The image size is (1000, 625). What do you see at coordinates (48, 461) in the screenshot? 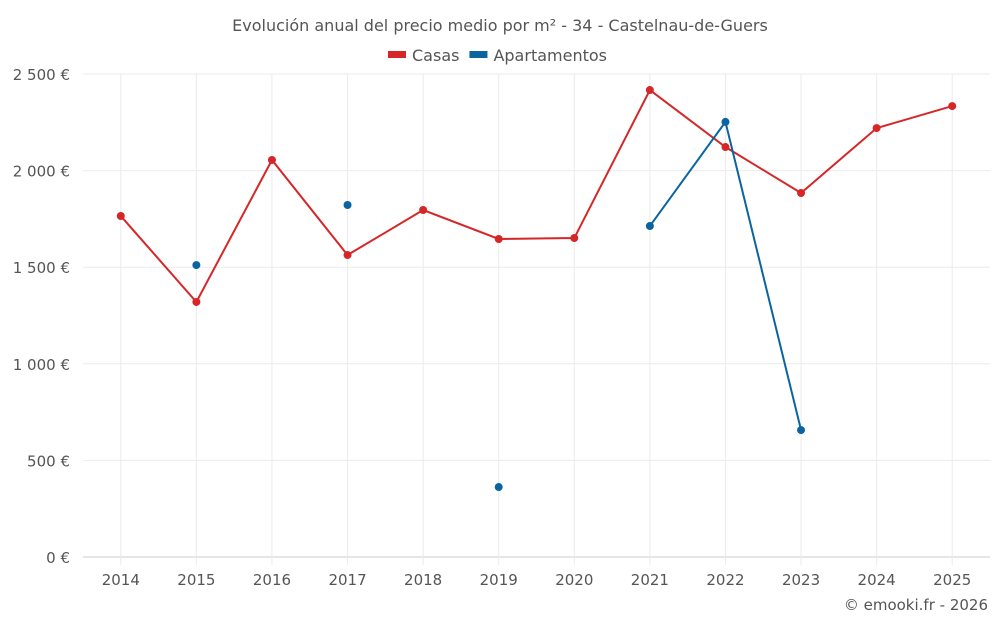
I see `y-tick-label: 500 €` at bounding box center [48, 461].